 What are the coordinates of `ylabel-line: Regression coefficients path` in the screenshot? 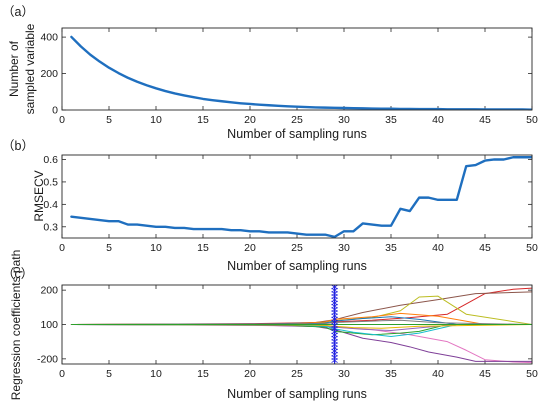 It's located at (16, 325).